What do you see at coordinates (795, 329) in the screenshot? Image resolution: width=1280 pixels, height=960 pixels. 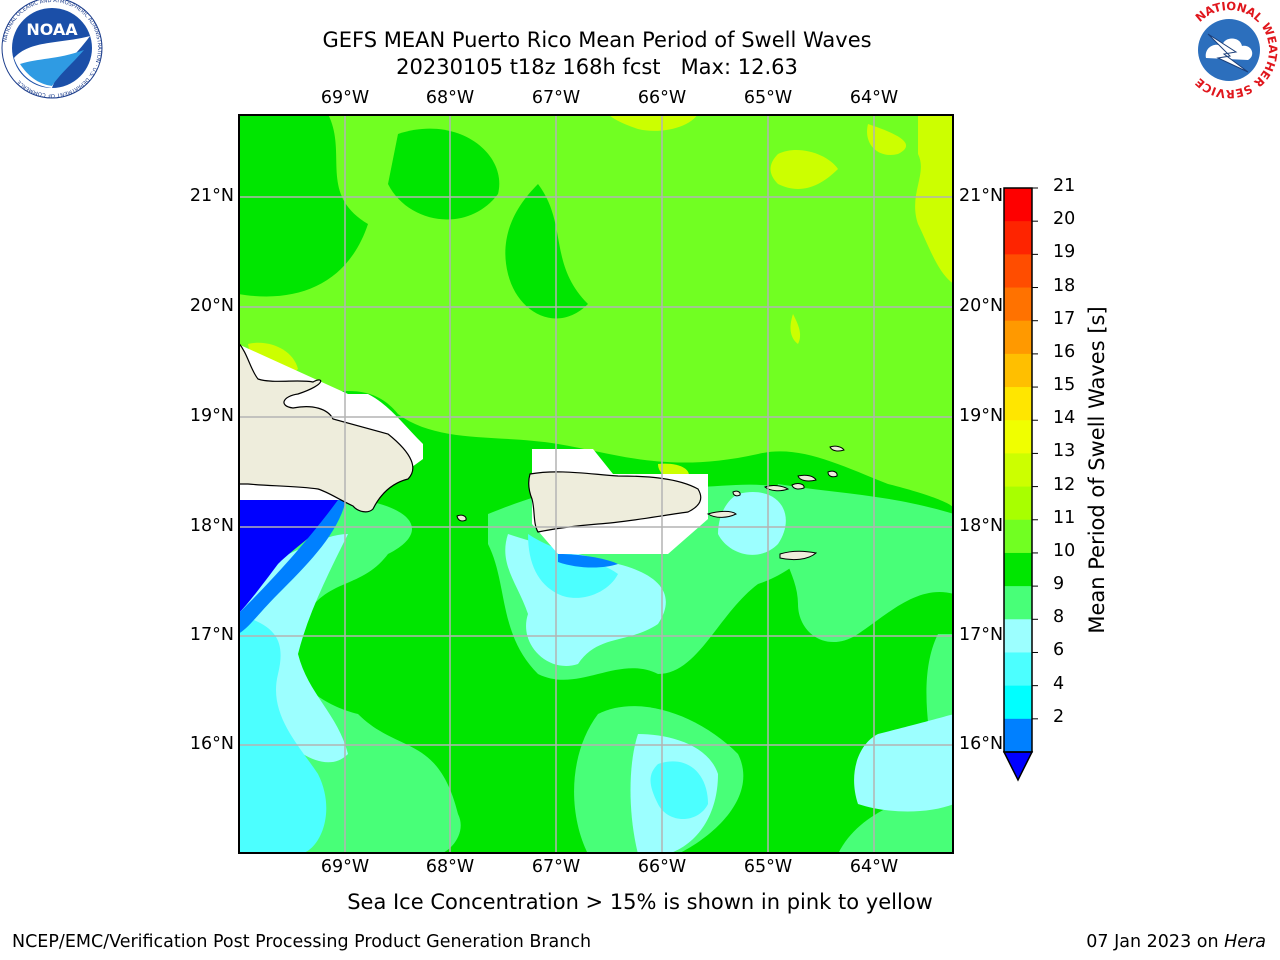 I see `field-12-13-c` at bounding box center [795, 329].